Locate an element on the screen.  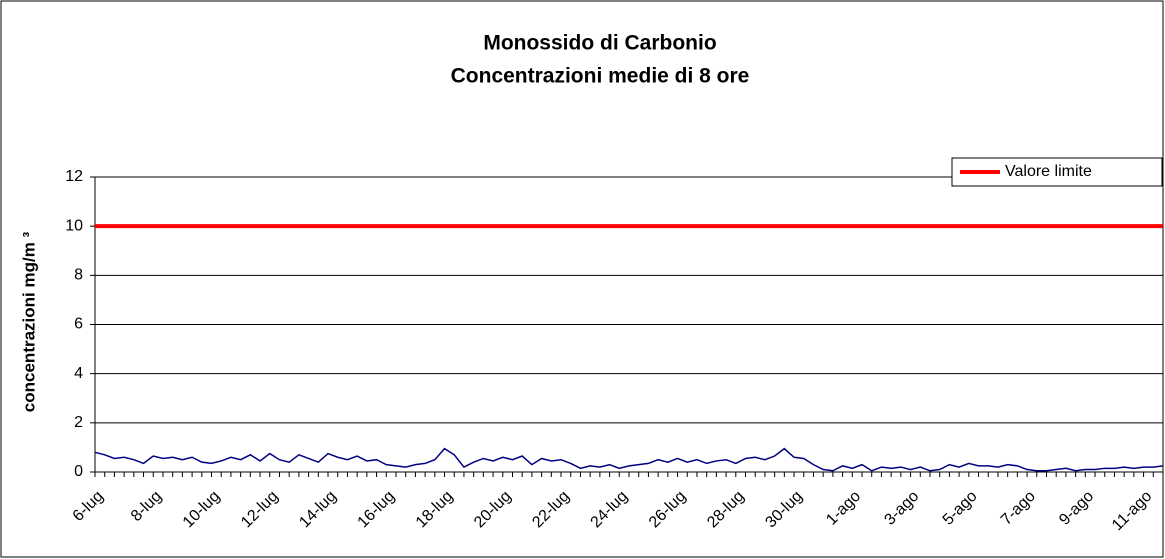
data-line is located at coordinates (629, 459).